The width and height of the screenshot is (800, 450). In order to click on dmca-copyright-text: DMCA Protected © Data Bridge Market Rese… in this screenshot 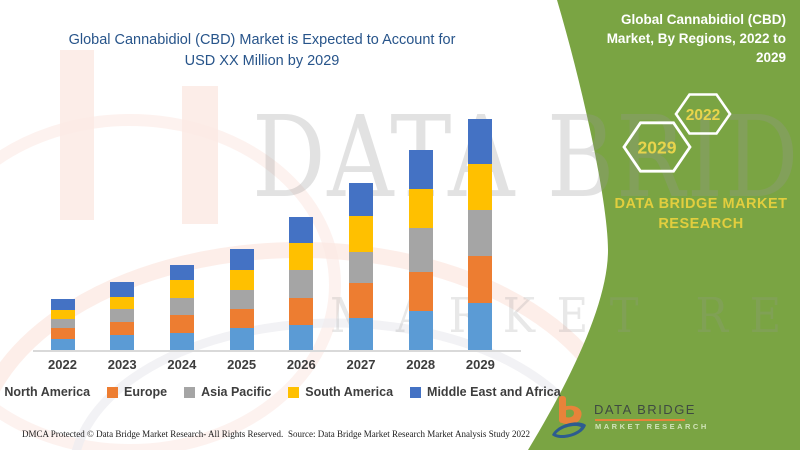, I will do `click(153, 434)`.